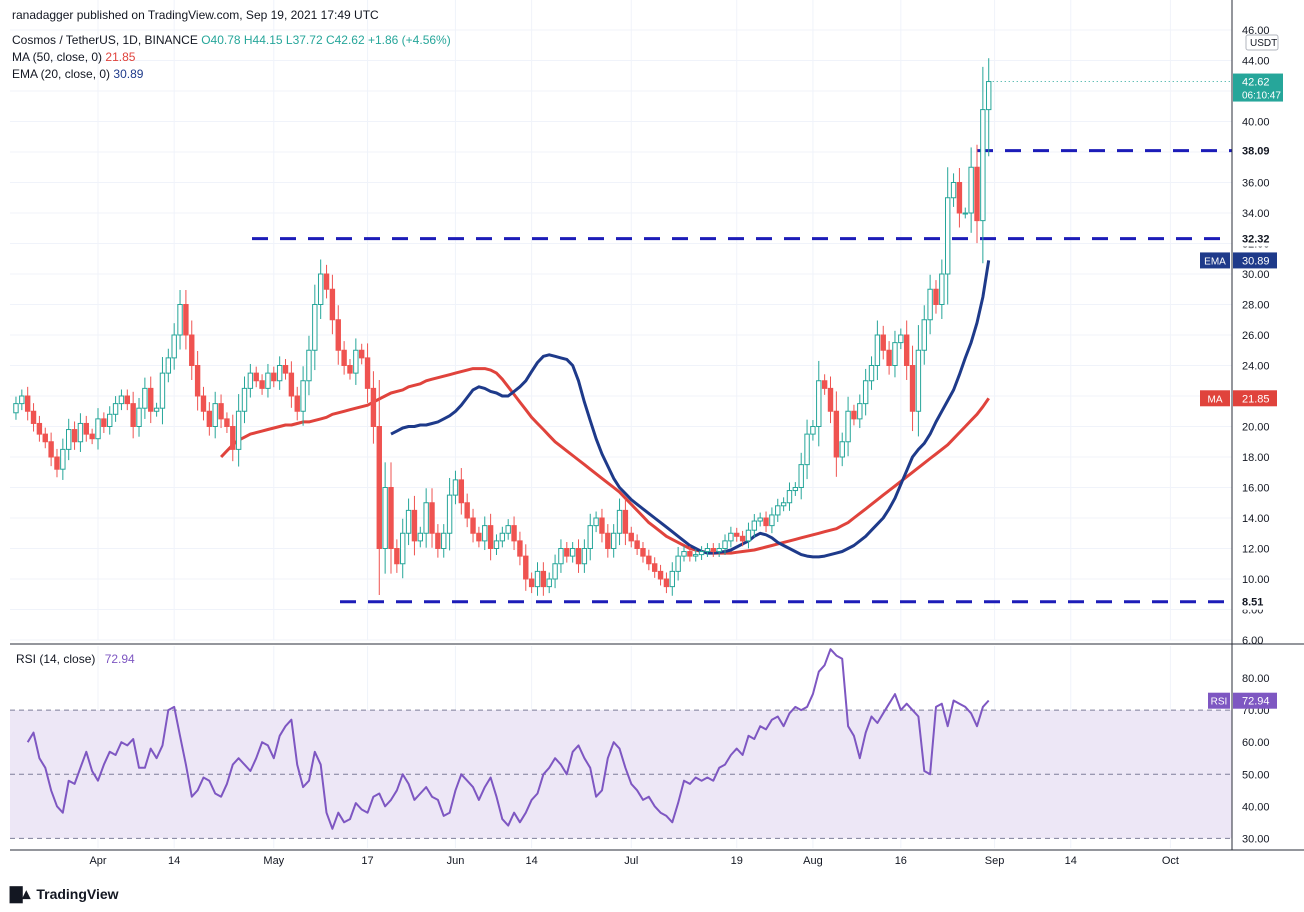 This screenshot has width=1304, height=912. I want to click on rsi-legend: RSI (14, close) 72.94, so click(75, 659).